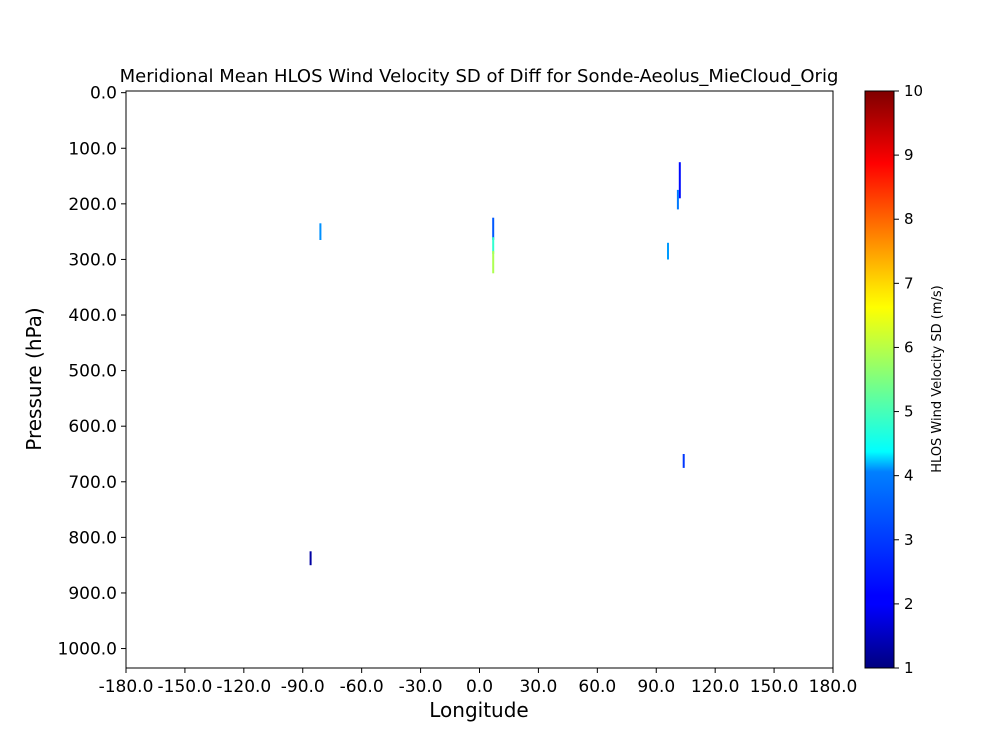  Describe the element at coordinates (715, 687) in the screenshot. I see `x-tick-label: 120.0` at that location.